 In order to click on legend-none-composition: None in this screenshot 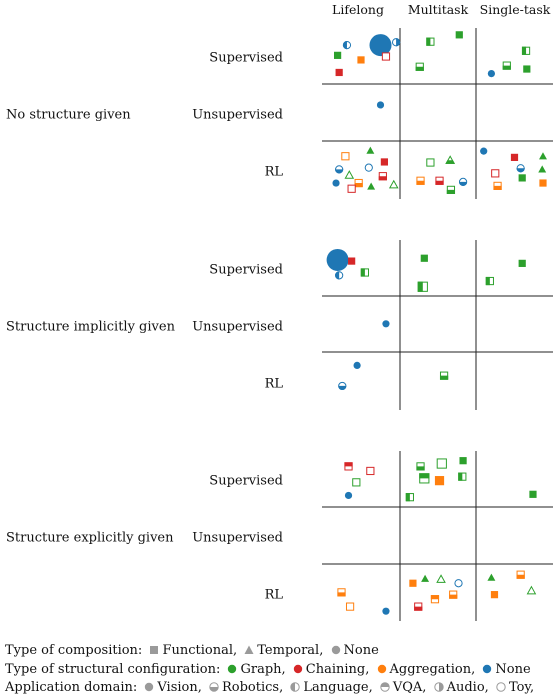, I will do `click(361, 650)`.